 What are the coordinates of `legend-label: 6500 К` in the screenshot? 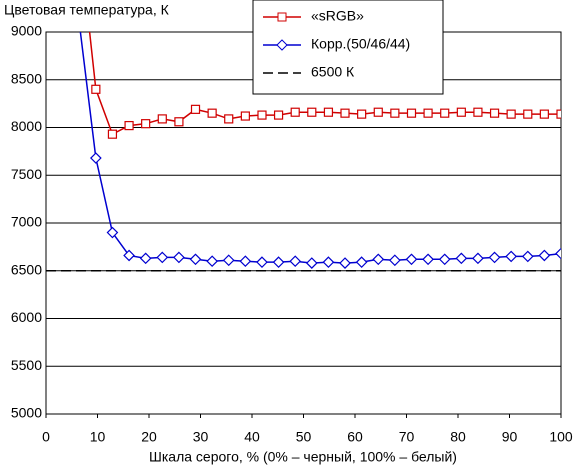 It's located at (333, 72).